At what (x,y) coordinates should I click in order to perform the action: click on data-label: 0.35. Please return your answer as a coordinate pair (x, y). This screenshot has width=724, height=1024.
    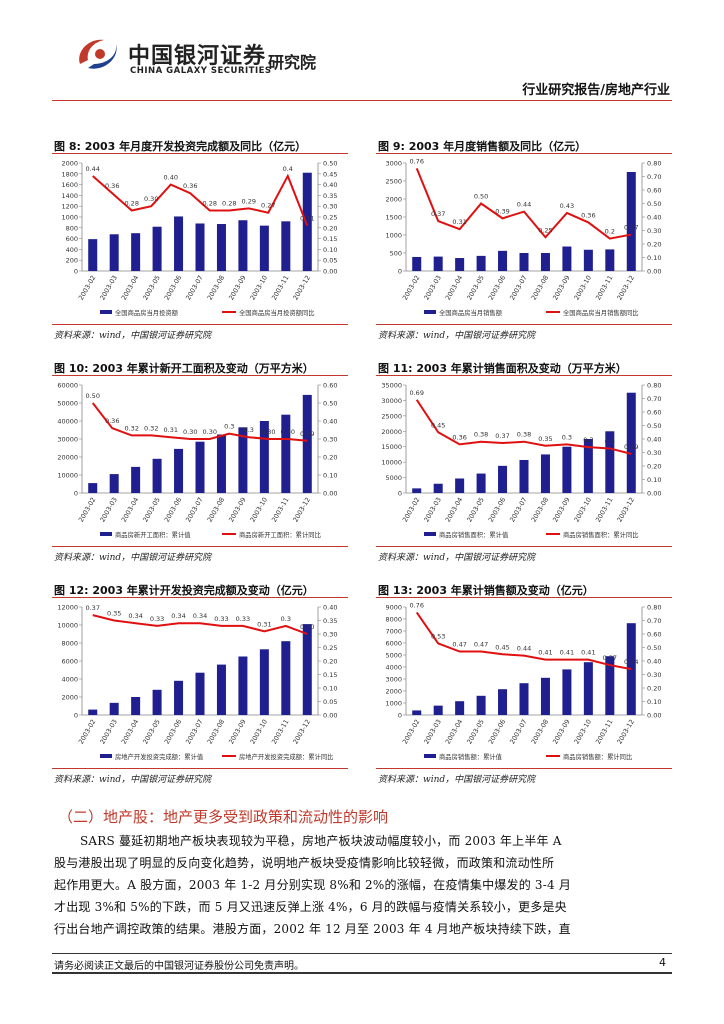
    Looking at the image, I should click on (114, 614).